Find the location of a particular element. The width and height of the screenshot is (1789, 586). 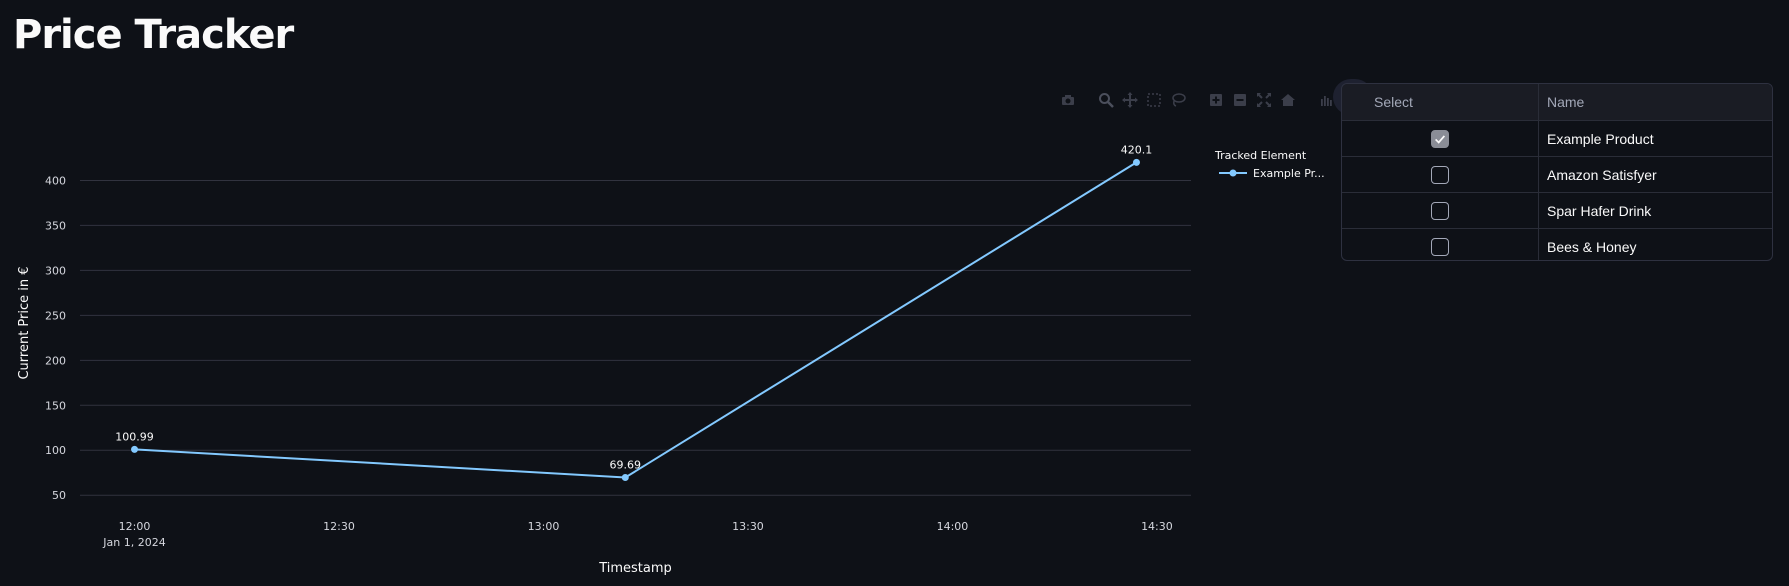

product-name: Bees & Honey is located at coordinates (1592, 246).